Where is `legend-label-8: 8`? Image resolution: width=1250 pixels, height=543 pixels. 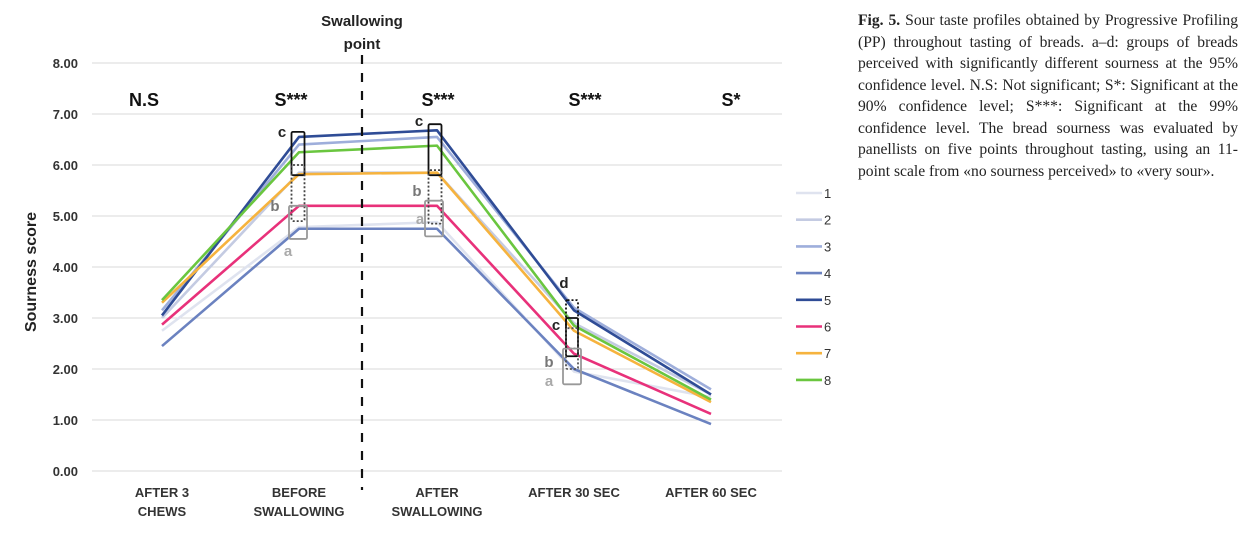 legend-label-8: 8 is located at coordinates (827, 380).